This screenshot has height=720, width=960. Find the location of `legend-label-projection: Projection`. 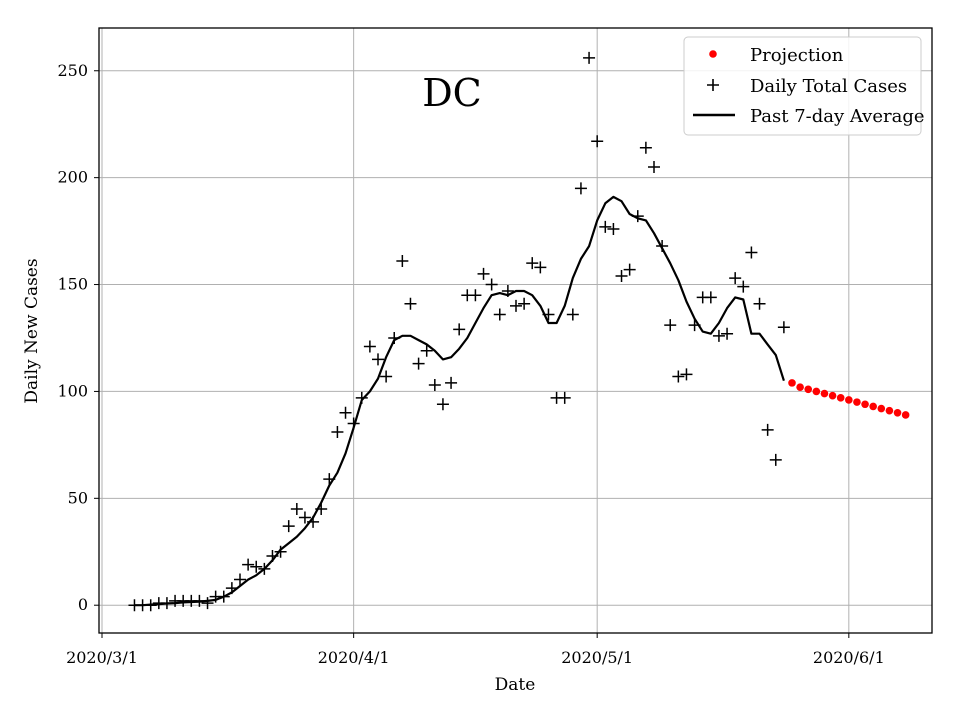

legend-label-projection: Projection is located at coordinates (797, 55).